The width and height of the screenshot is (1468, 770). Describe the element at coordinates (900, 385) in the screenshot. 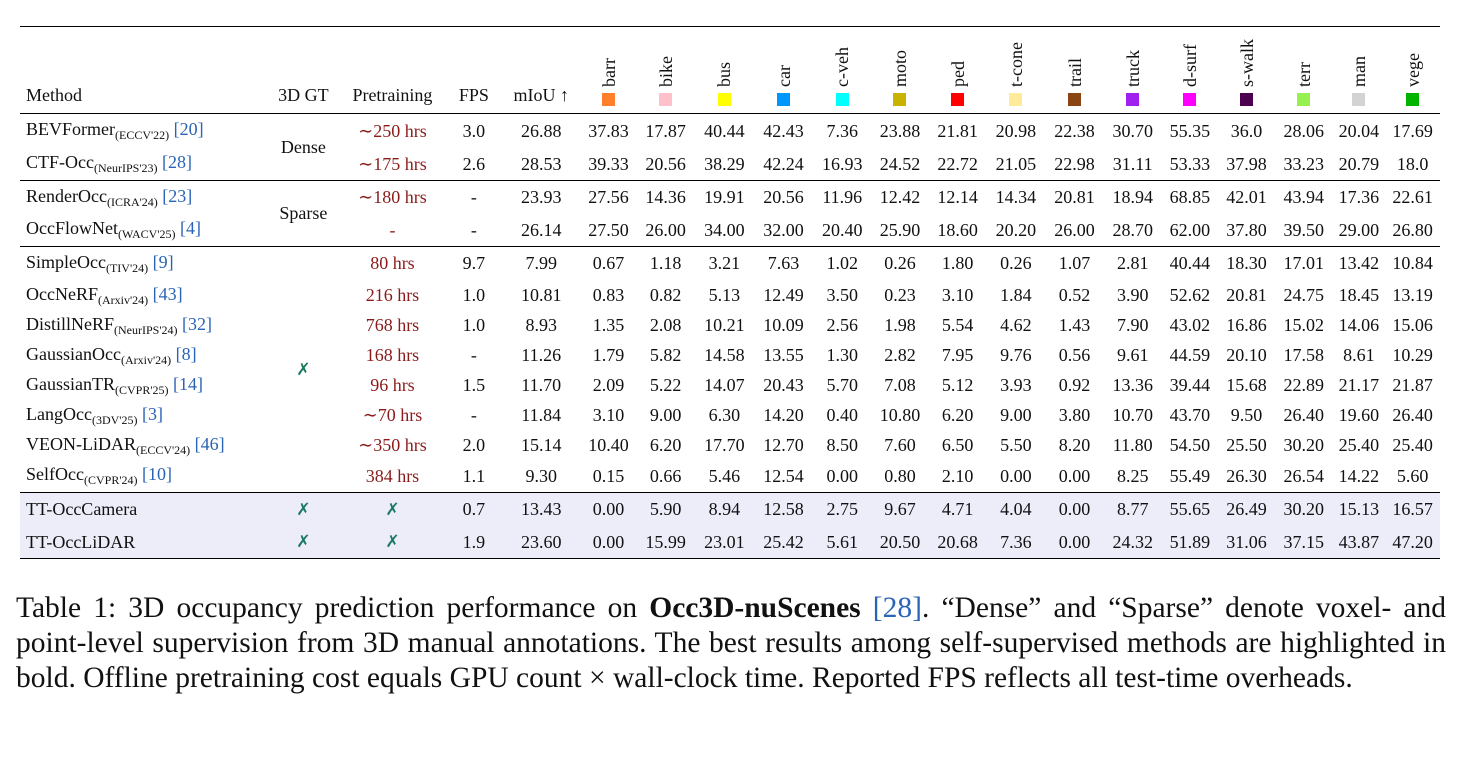

I see `class-value-cell: 7.08` at that location.